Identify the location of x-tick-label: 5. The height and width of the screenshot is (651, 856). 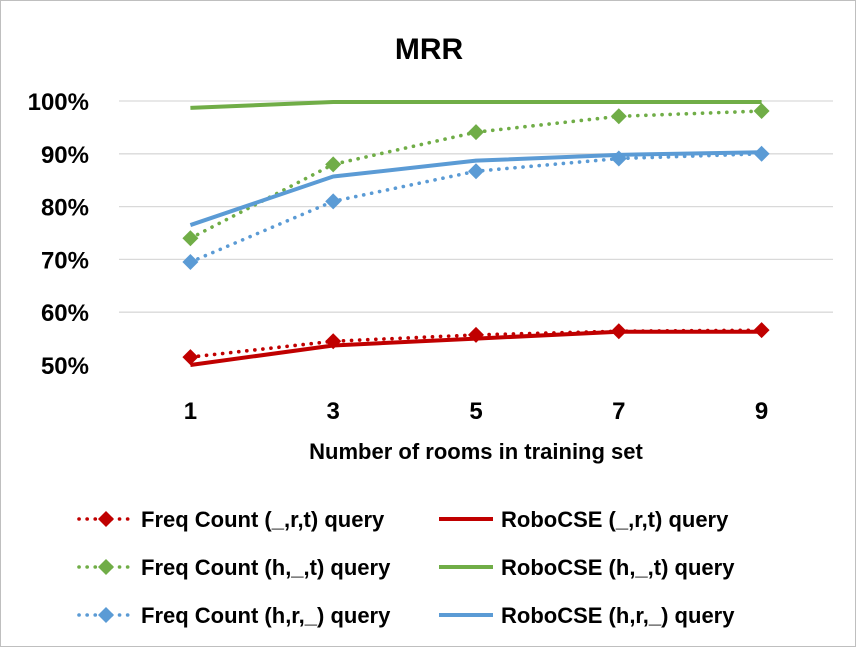
(475, 411).